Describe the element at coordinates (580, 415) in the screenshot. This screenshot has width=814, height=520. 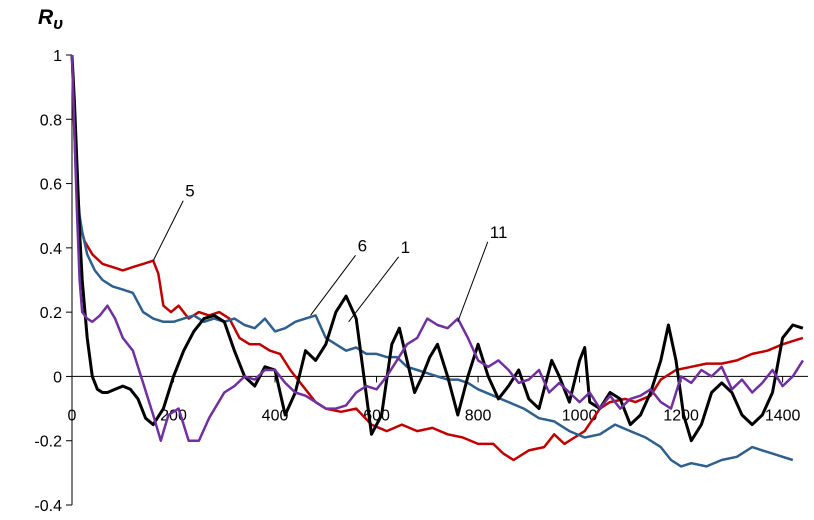
I see `x-tick-label: 1000` at that location.